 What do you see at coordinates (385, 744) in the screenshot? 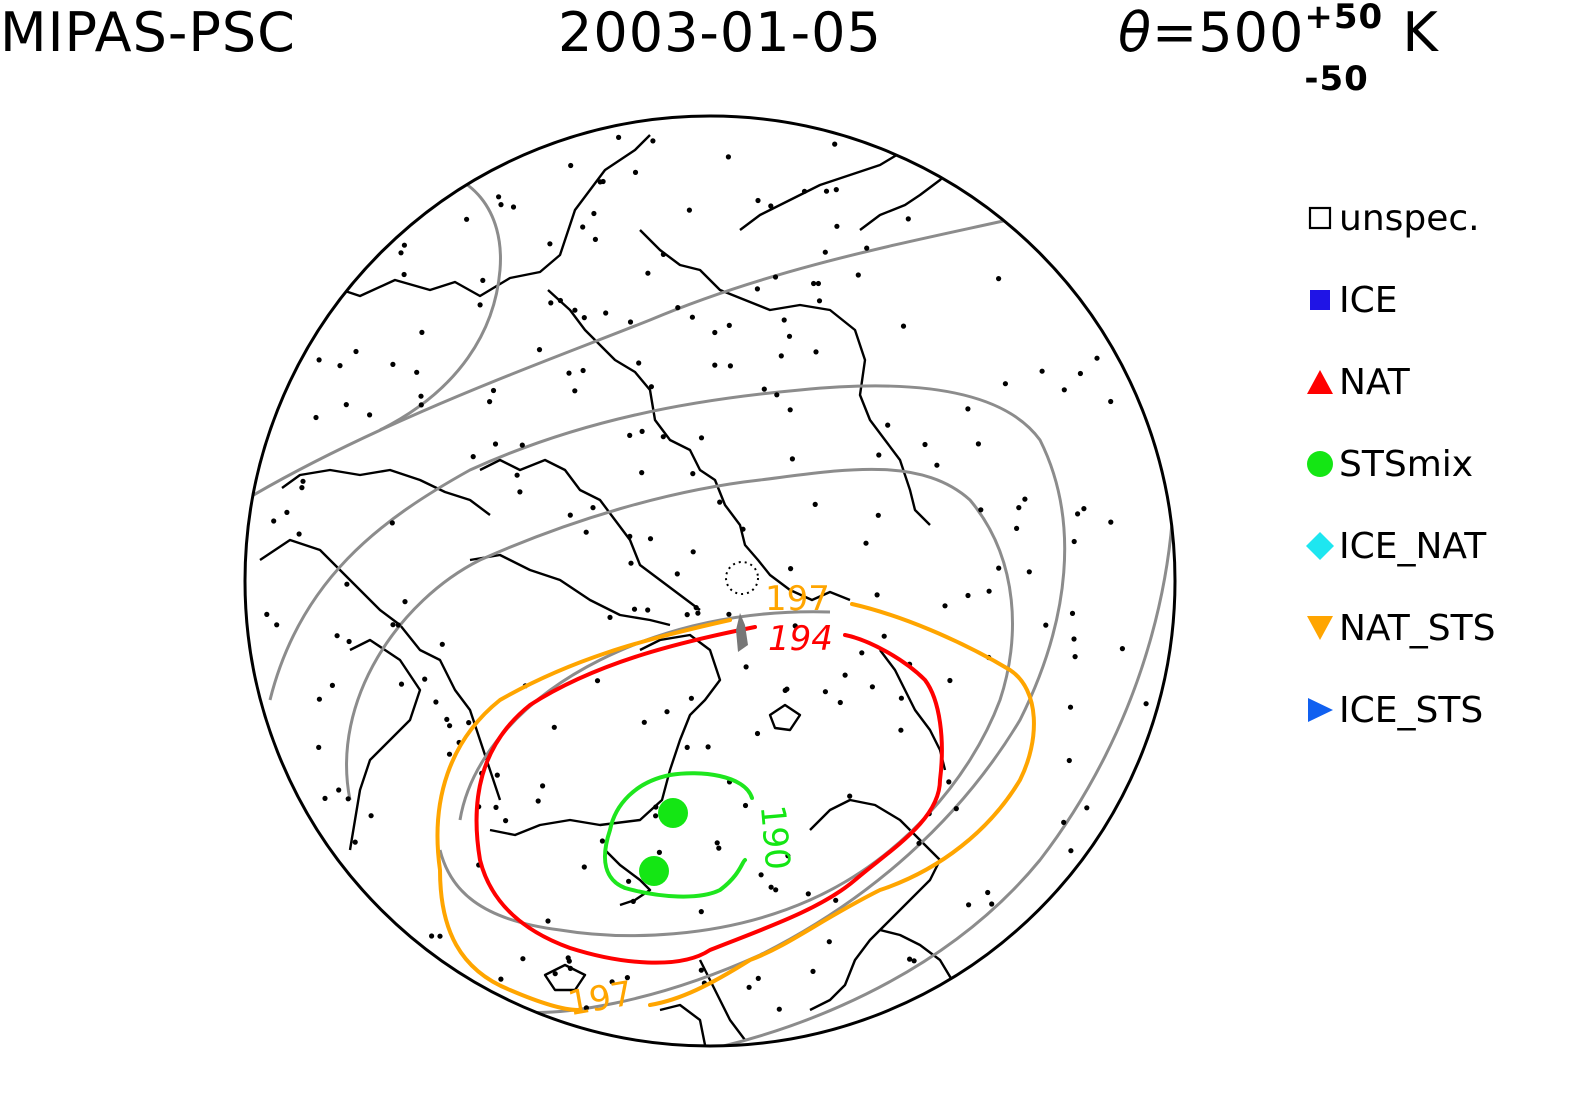
I see `coastline-hudson-bay` at bounding box center [385, 744].